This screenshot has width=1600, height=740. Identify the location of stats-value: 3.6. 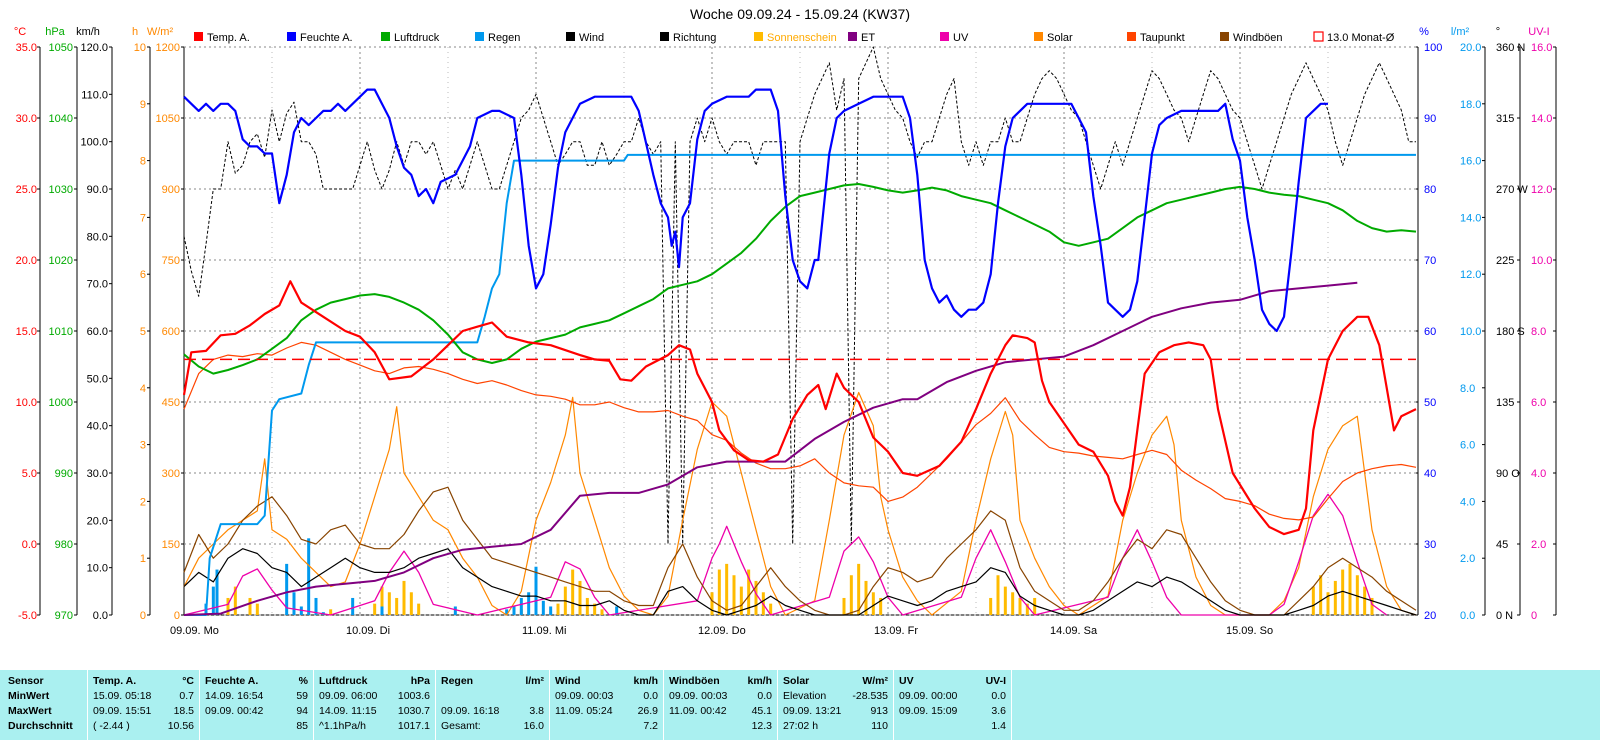
(998, 711).